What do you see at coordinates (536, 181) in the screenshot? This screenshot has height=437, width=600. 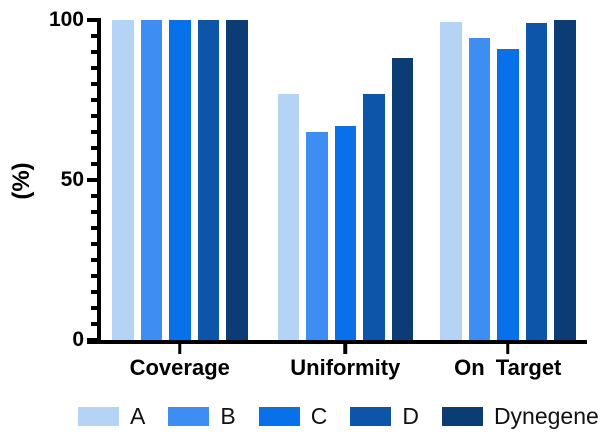 I see `bar-d-on-target` at bounding box center [536, 181].